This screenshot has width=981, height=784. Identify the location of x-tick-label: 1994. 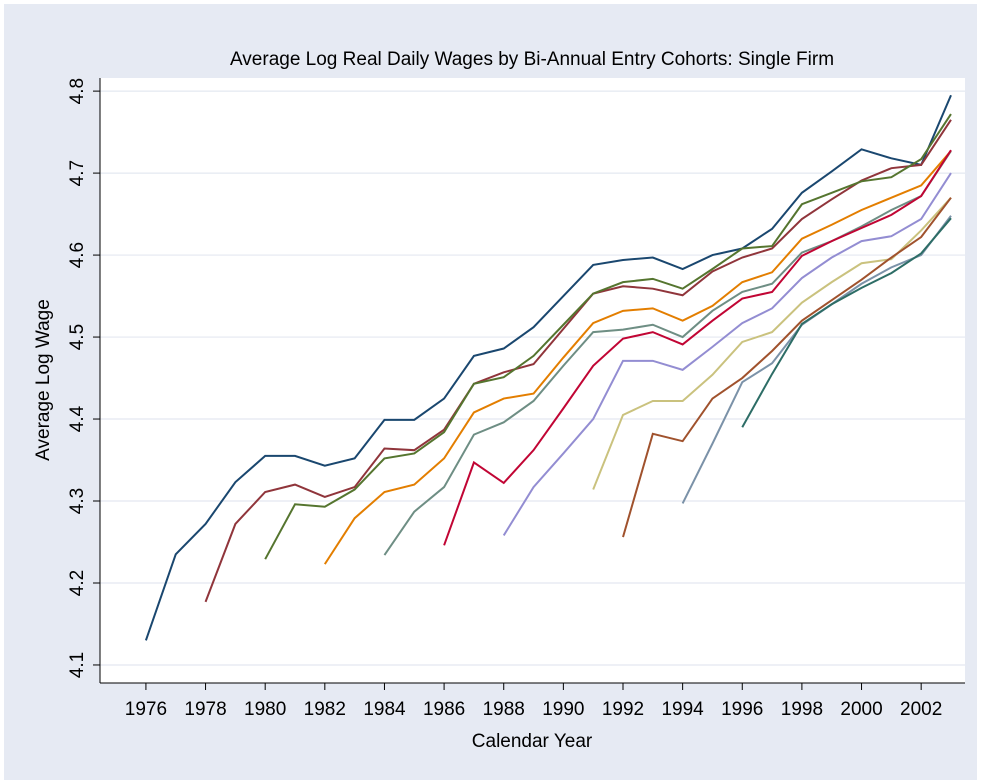
(682, 709).